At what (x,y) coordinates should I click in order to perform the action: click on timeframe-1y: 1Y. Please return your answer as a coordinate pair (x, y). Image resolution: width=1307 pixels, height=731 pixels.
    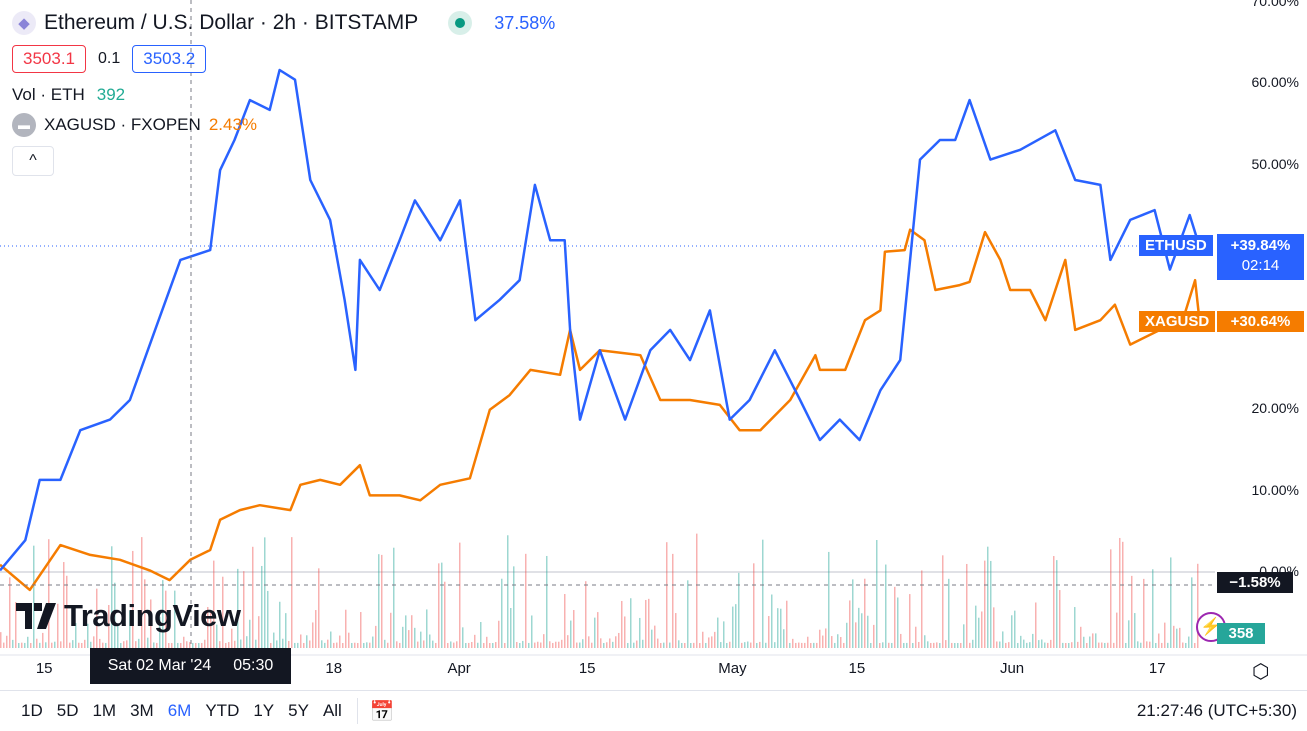
    Looking at the image, I should click on (264, 710).